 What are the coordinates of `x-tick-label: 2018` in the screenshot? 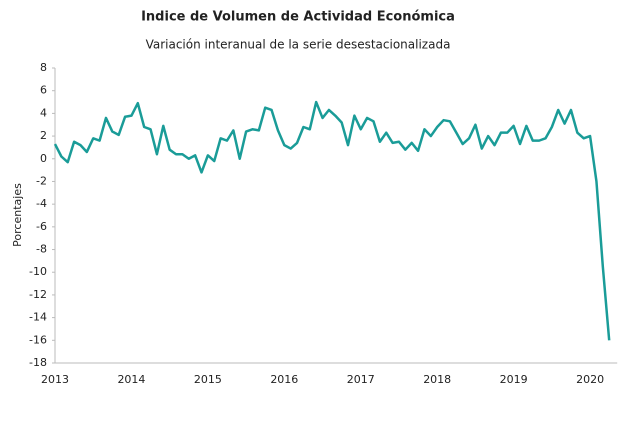 It's located at (437, 379).